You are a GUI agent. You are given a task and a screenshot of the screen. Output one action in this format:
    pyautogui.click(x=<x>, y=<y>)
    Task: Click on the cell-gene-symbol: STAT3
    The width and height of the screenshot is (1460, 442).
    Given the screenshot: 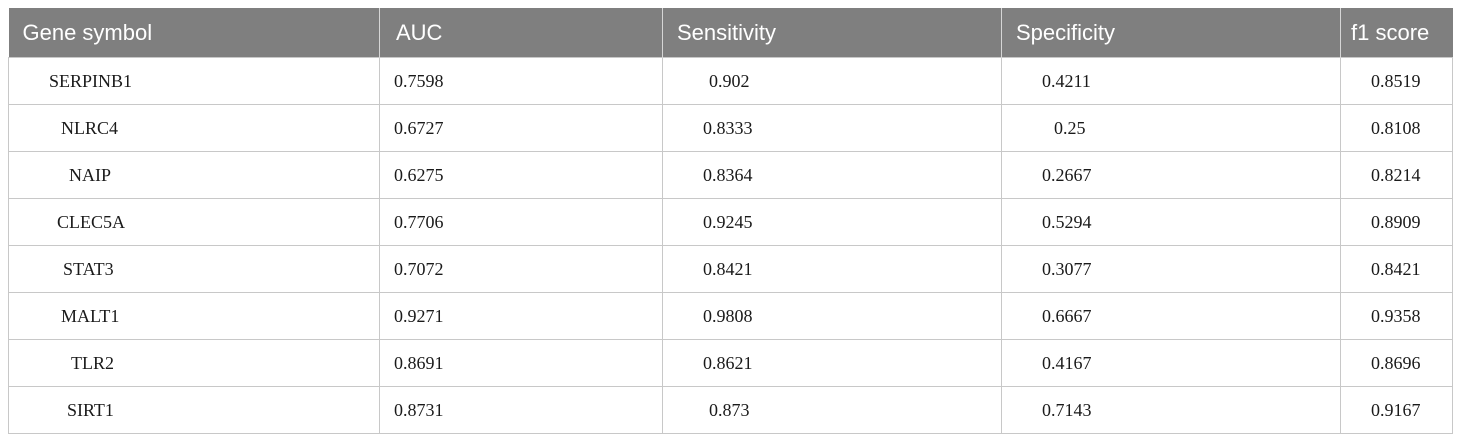 What is the action you would take?
    pyautogui.click(x=194, y=269)
    